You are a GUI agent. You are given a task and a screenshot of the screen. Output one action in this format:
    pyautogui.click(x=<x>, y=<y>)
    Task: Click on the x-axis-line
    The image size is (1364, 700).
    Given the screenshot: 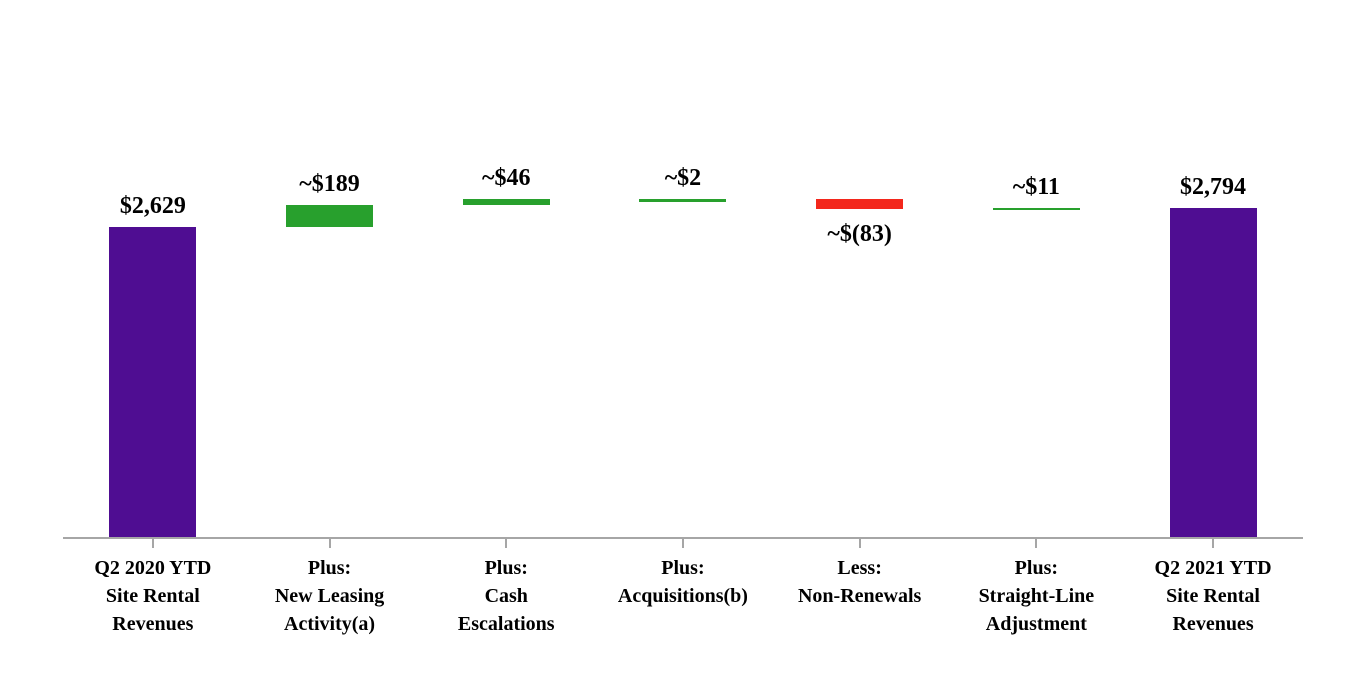 What is the action you would take?
    pyautogui.click(x=683, y=538)
    